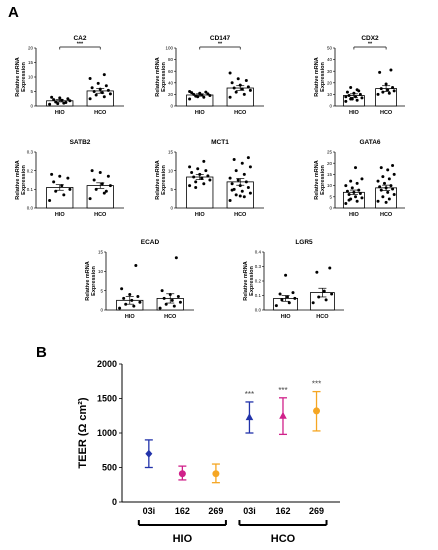 This screenshot has width=438, height=550. Describe the element at coordinates (258, 252) in the screenshot. I see `y-tick-label: 0.4` at that location.